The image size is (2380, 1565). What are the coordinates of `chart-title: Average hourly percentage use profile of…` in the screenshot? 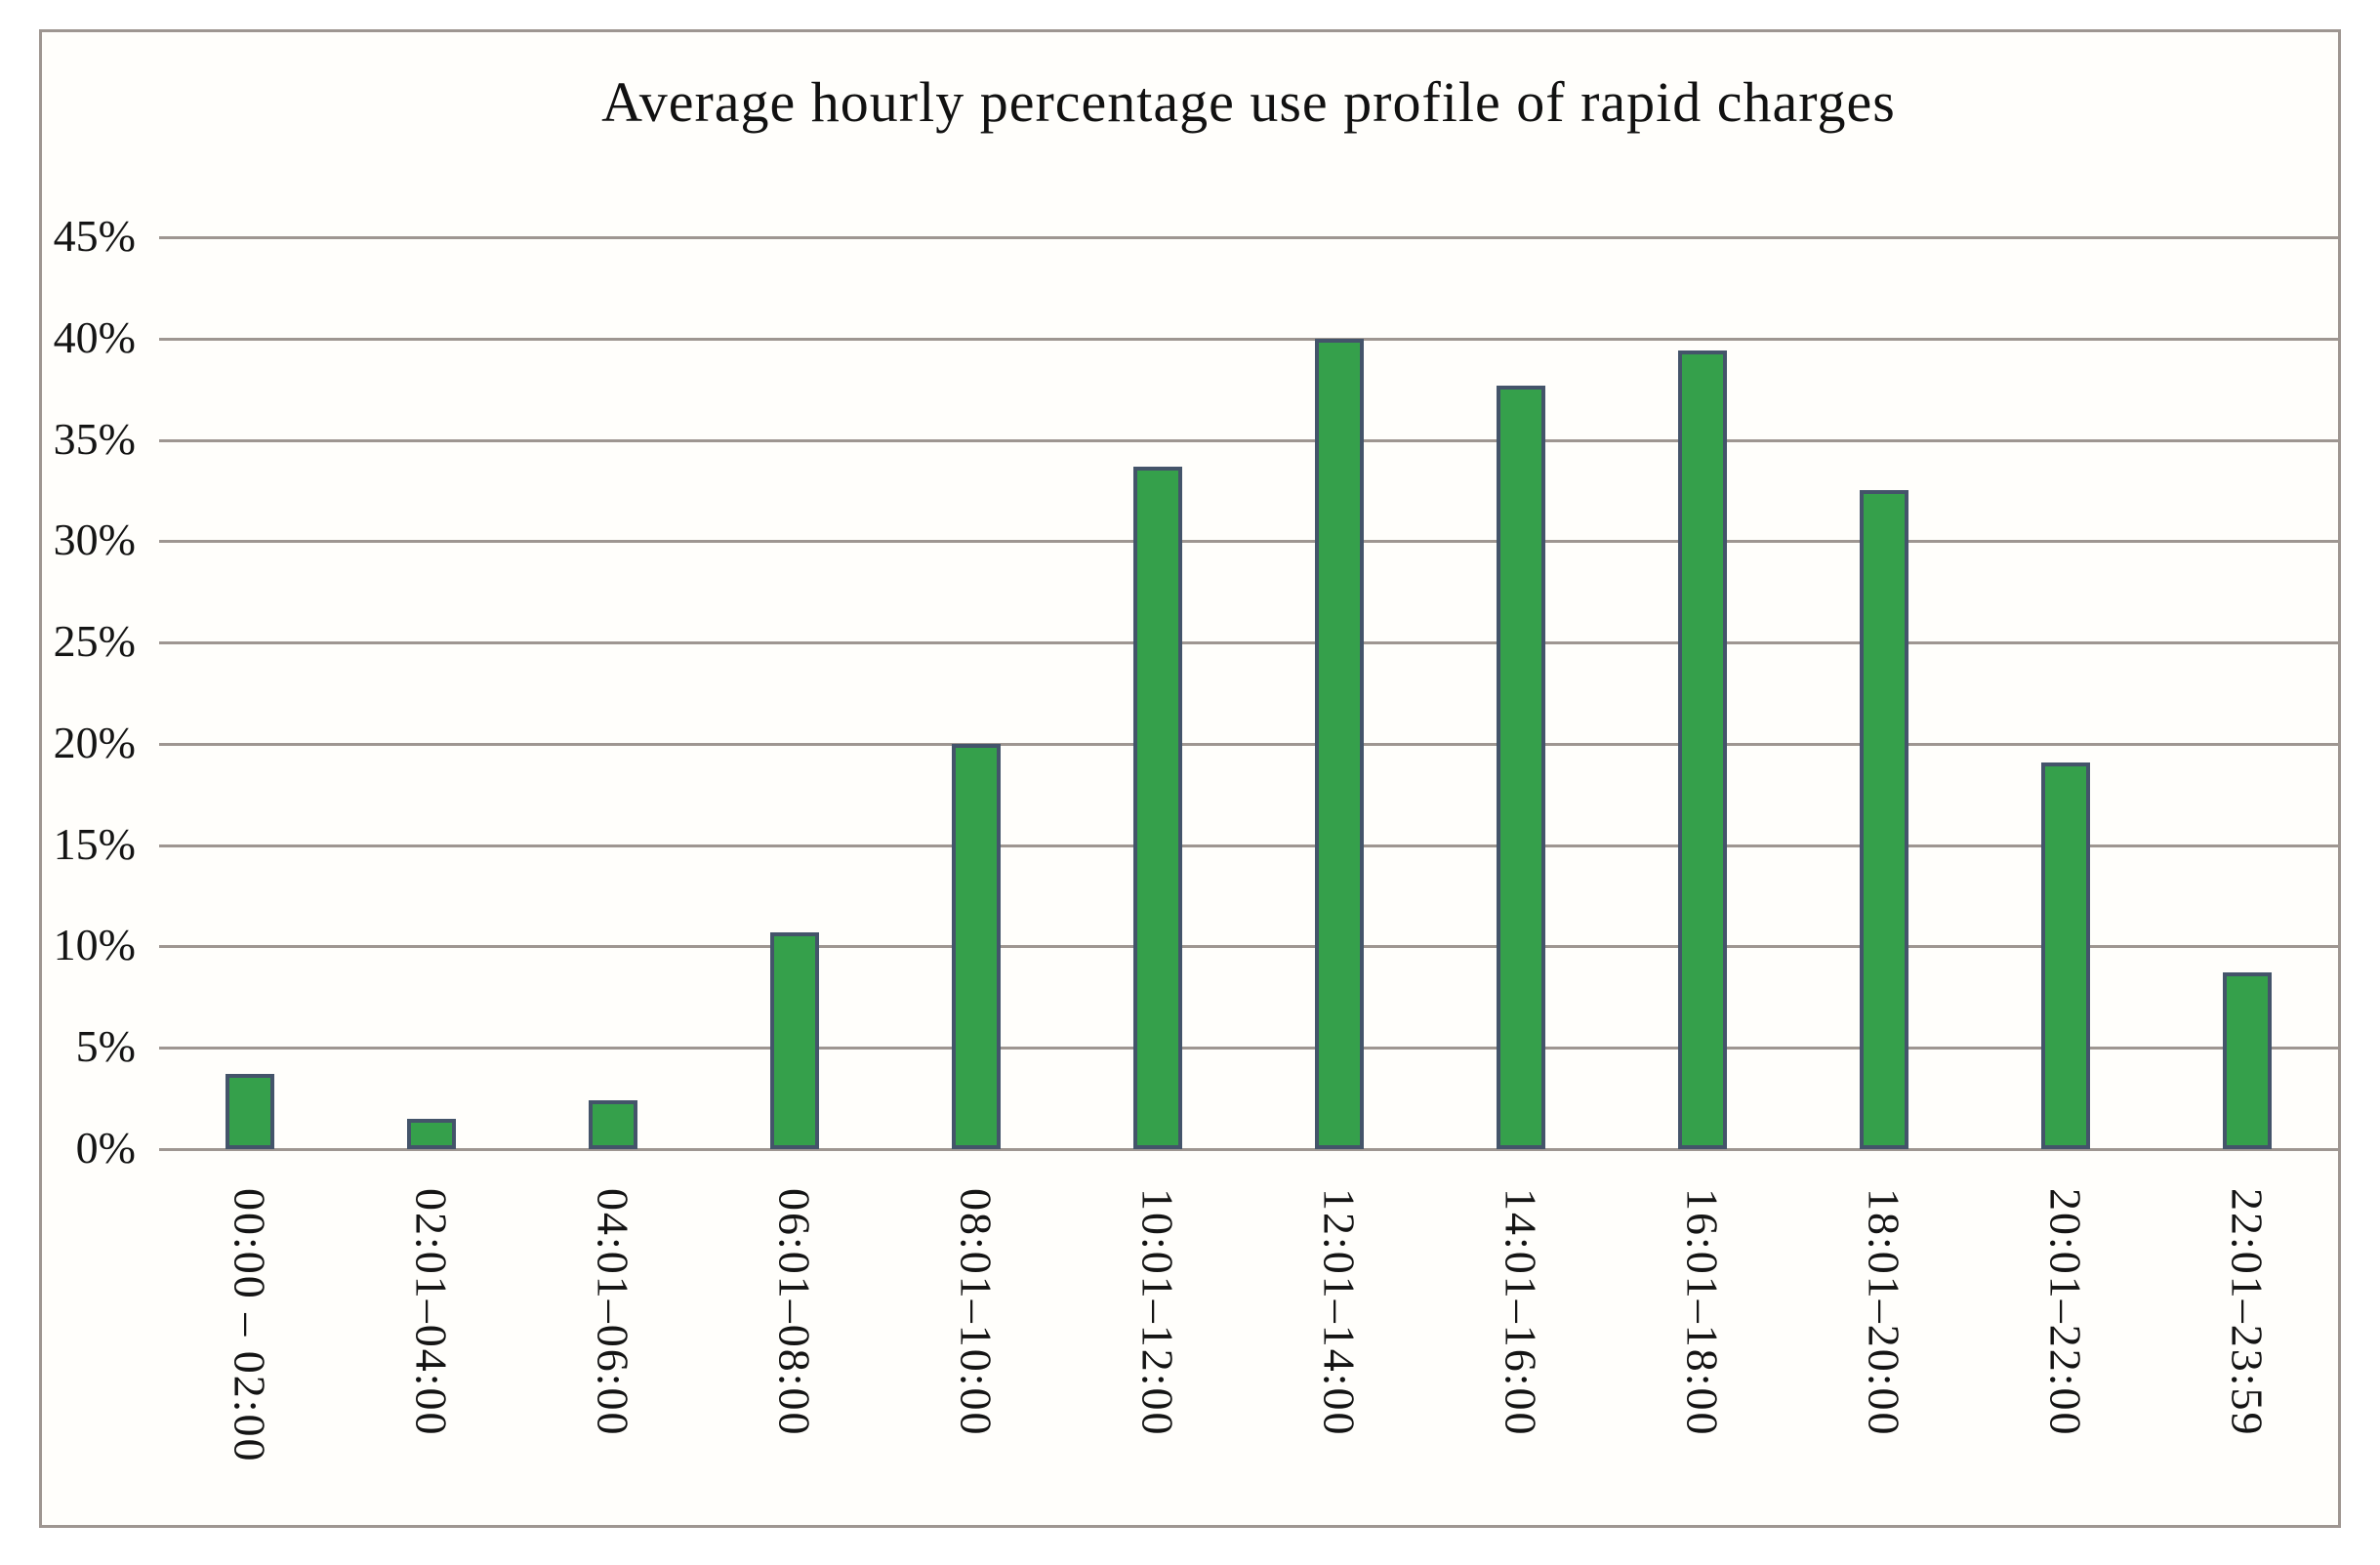 It's located at (1248, 102).